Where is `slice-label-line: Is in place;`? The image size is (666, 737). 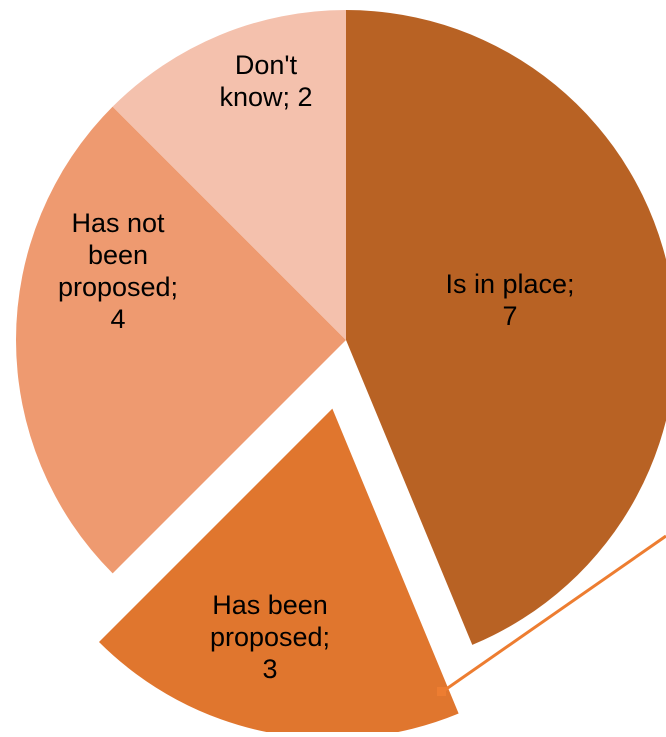 slice-label-line: Is in place; is located at coordinates (509, 284).